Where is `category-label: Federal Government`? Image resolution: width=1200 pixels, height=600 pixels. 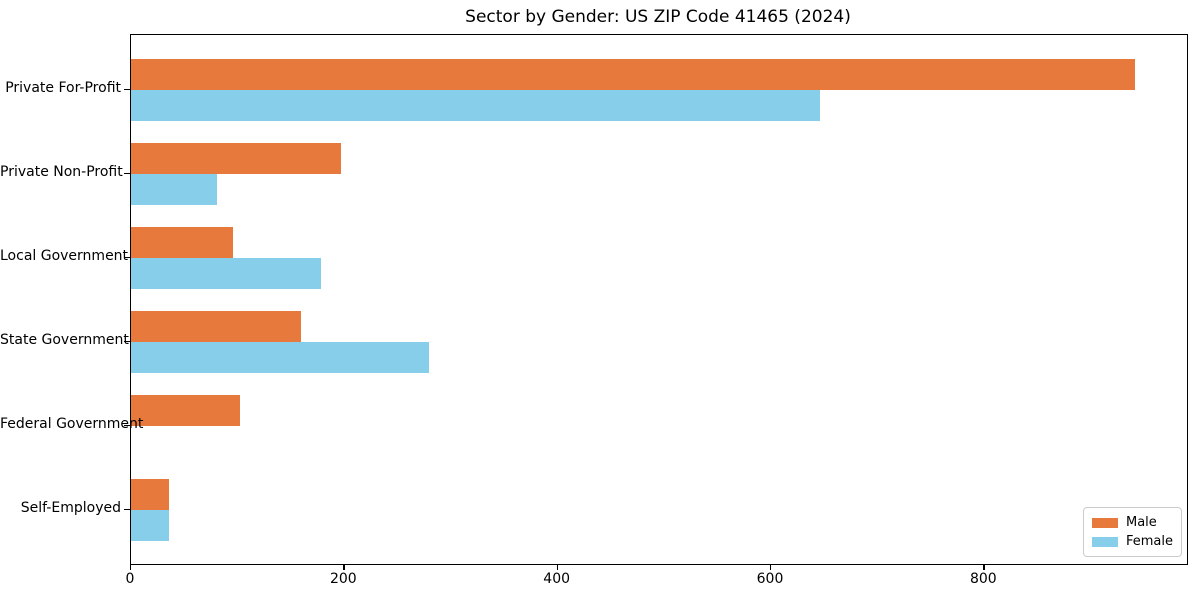
category-label: Federal Government is located at coordinates (72, 424).